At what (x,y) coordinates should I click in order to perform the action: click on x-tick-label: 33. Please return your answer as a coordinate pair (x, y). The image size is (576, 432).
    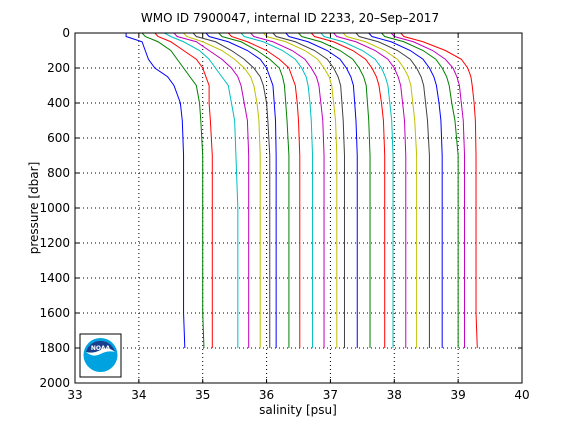
    Looking at the image, I should click on (74, 395).